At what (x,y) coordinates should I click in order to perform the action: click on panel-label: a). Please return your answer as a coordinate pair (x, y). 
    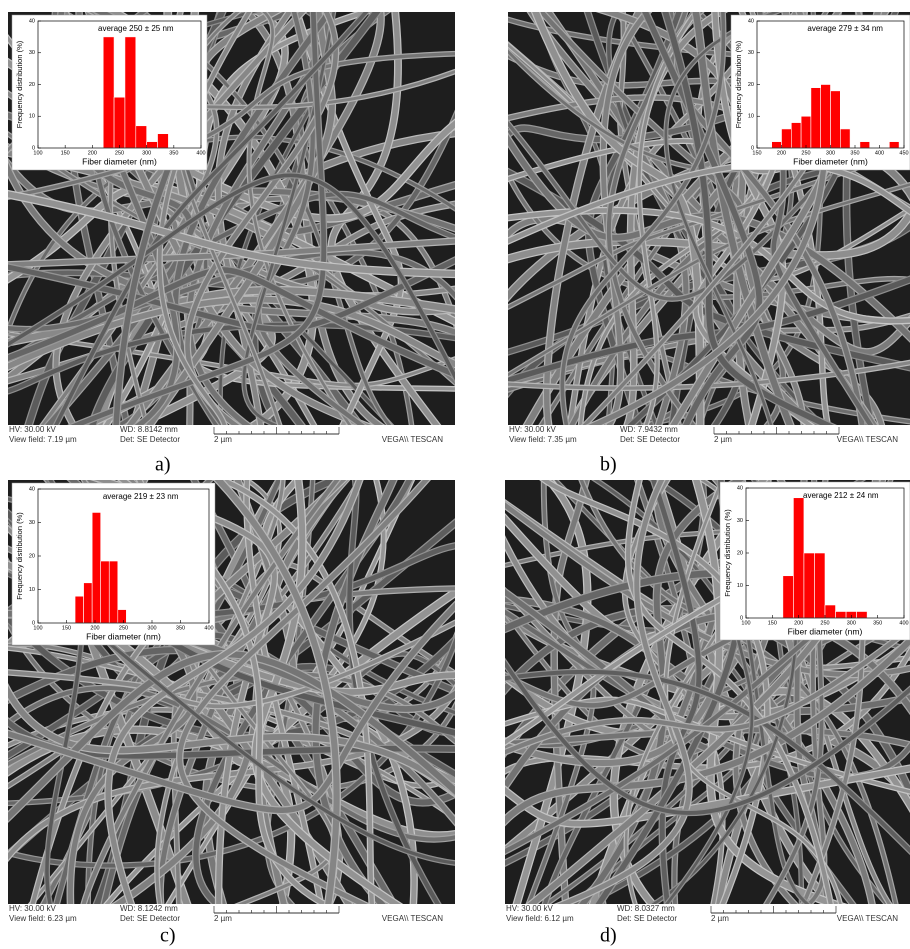
    Looking at the image, I should click on (163, 465).